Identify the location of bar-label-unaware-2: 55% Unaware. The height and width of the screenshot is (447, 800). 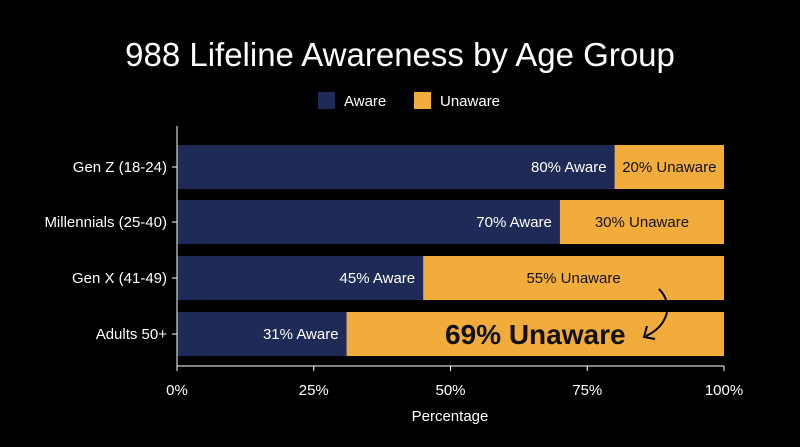
(573, 278).